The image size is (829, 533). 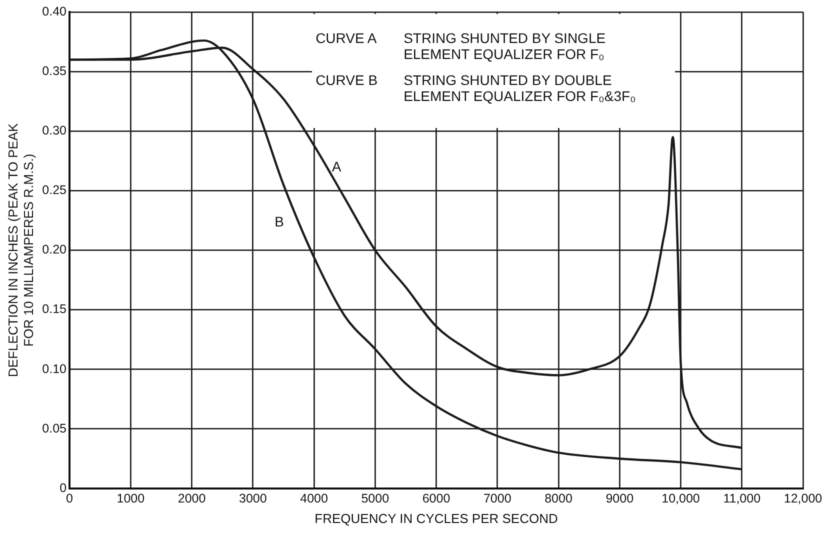 What do you see at coordinates (20, 250) in the screenshot?
I see `y-axis-title: DEFLECTION IN INCHES (PEAK TO PEAK FOR 10 MILLIAMPERES R.M.S.)` at bounding box center [20, 250].